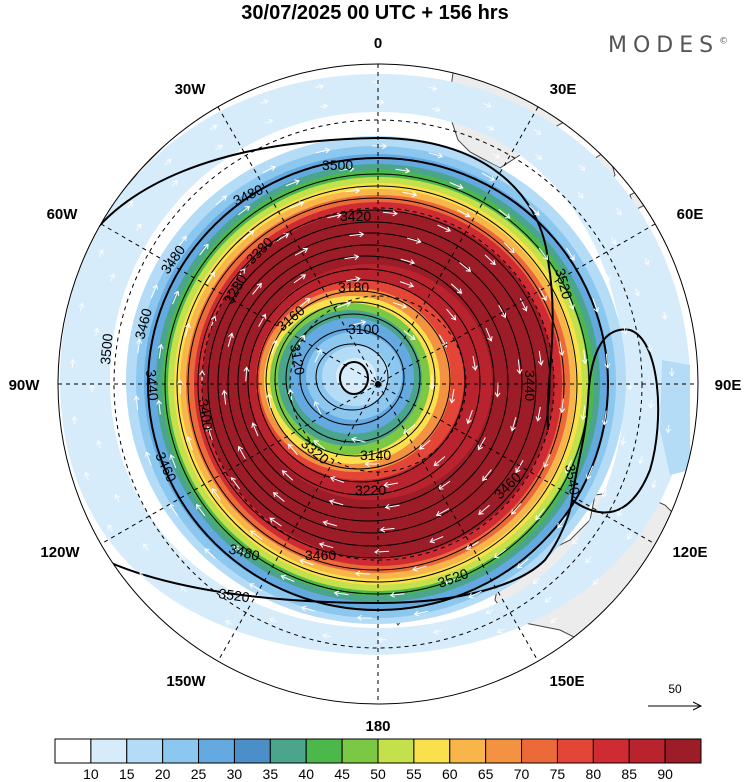 Image resolution: width=750 pixels, height=782 pixels. What do you see at coordinates (152, 385) in the screenshot?
I see `contour-label: 3440` at bounding box center [152, 385].